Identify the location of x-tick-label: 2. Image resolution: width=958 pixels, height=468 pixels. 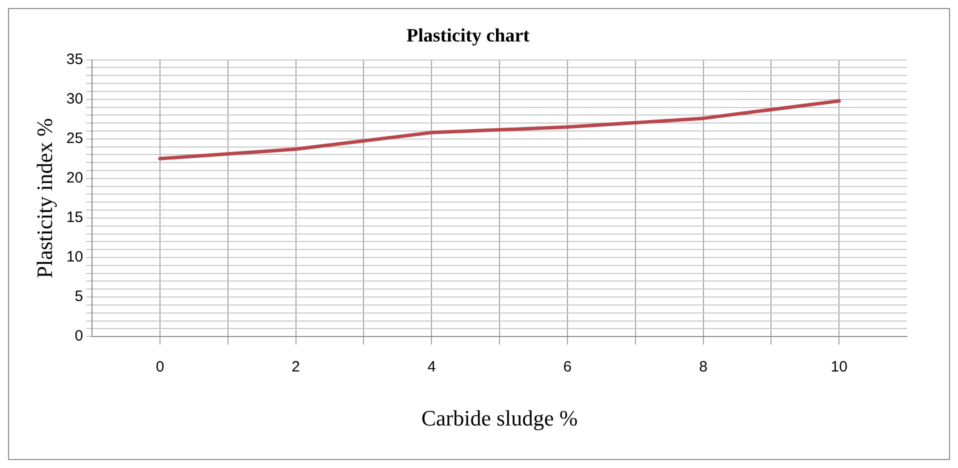
(296, 367).